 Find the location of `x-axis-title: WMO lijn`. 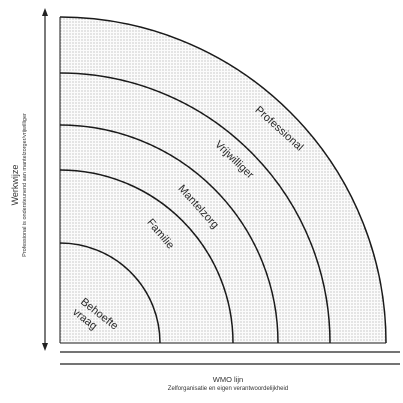

x-axis-title: WMO lijn is located at coordinates (228, 379).